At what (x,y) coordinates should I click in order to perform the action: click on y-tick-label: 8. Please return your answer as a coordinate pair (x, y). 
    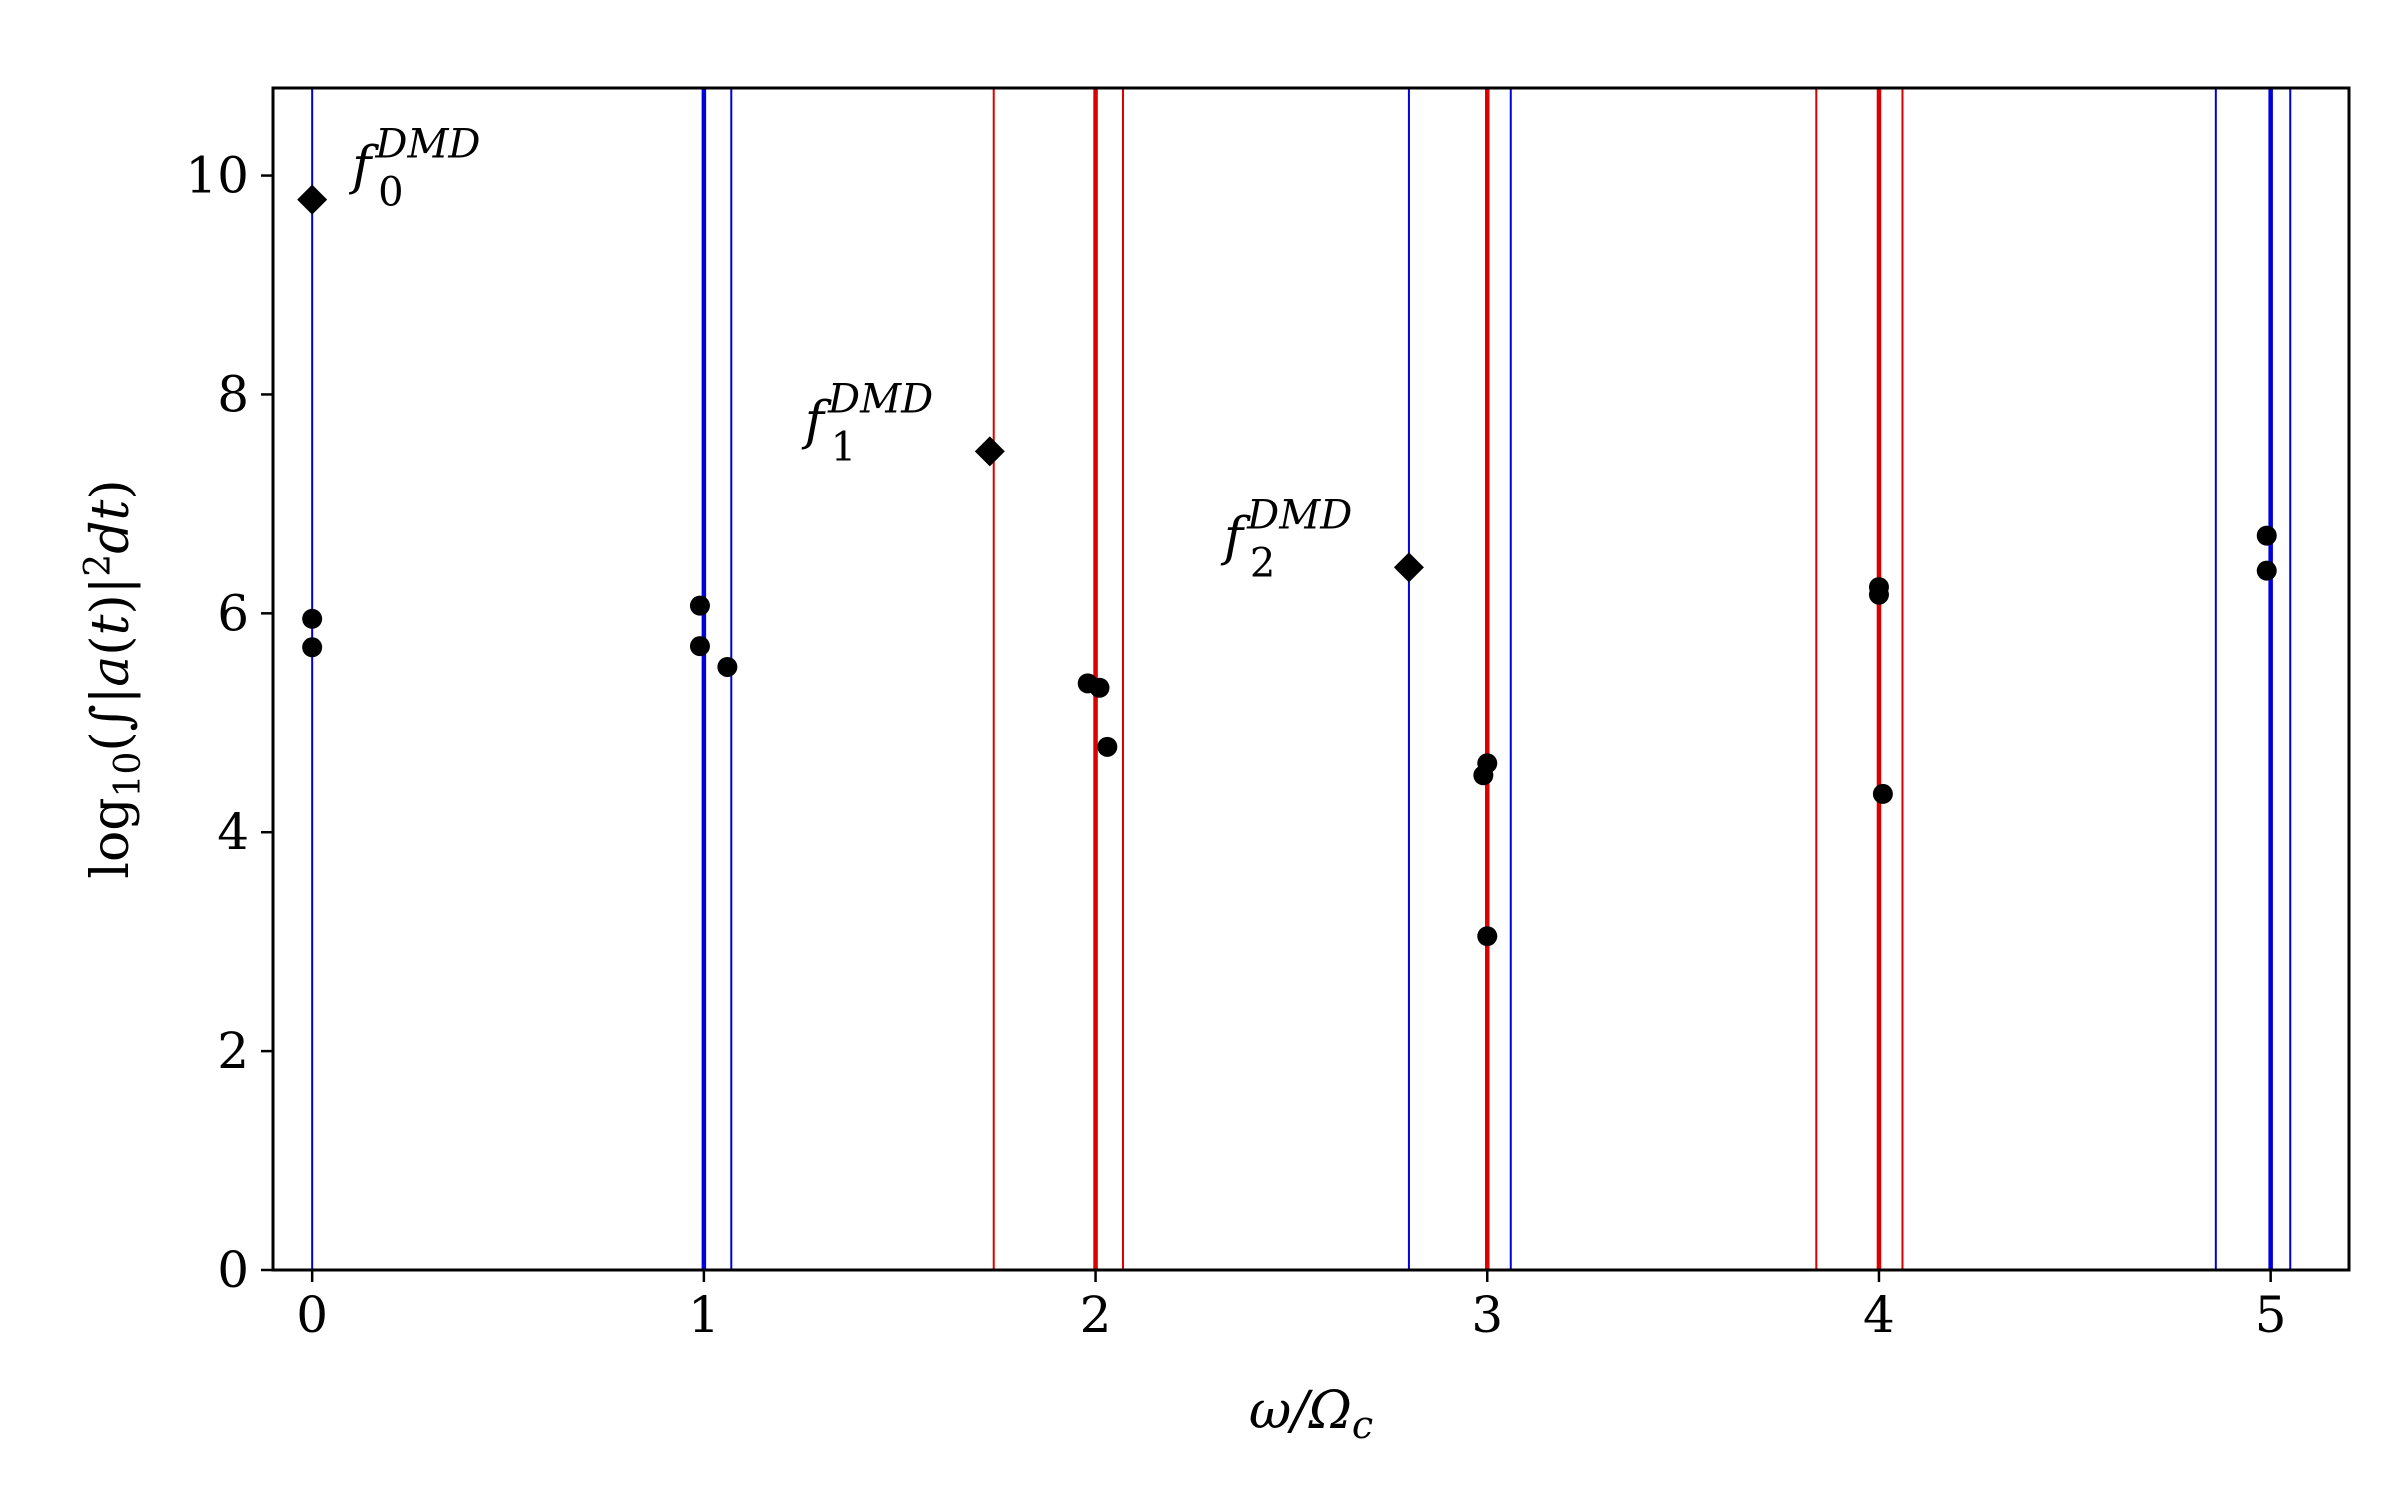
    Looking at the image, I should click on (233, 394).